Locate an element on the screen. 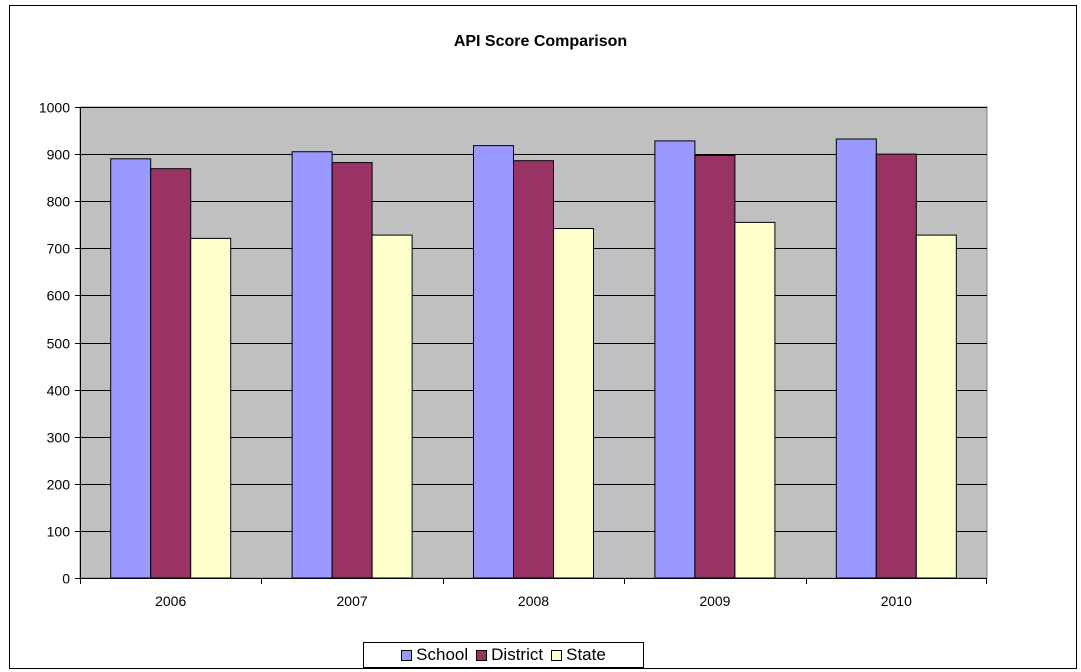 This screenshot has width=1081, height=672. y-tick-label: 1000 is located at coordinates (54, 108).